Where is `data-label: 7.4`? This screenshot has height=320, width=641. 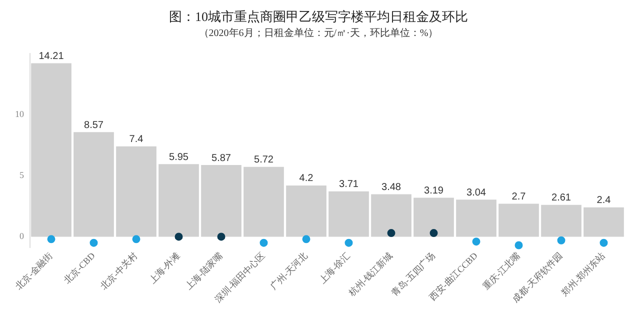
data-label: 7.4 is located at coordinates (136, 140).